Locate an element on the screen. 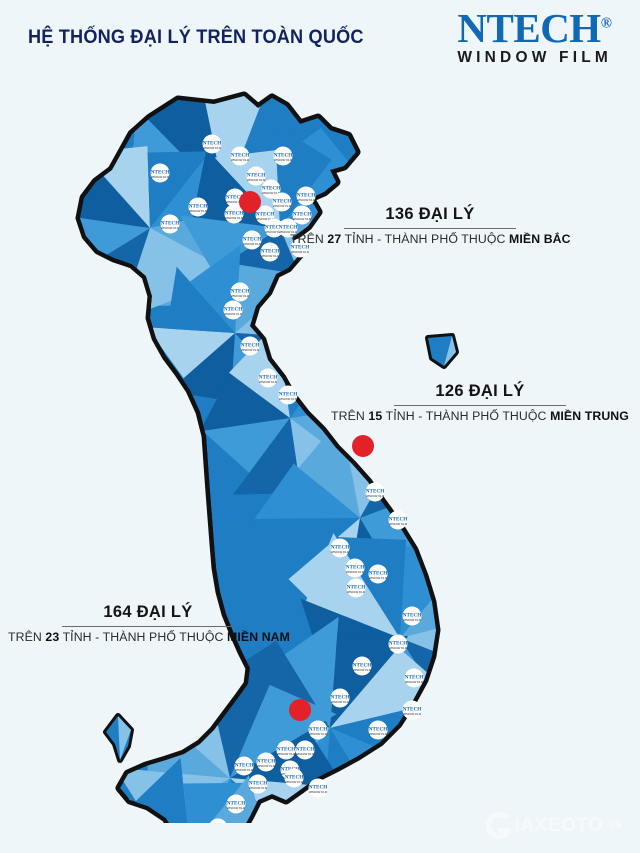 The height and width of the screenshot is (853, 640). region-sub-prefix-south: TRÊN is located at coordinates (27, 637).